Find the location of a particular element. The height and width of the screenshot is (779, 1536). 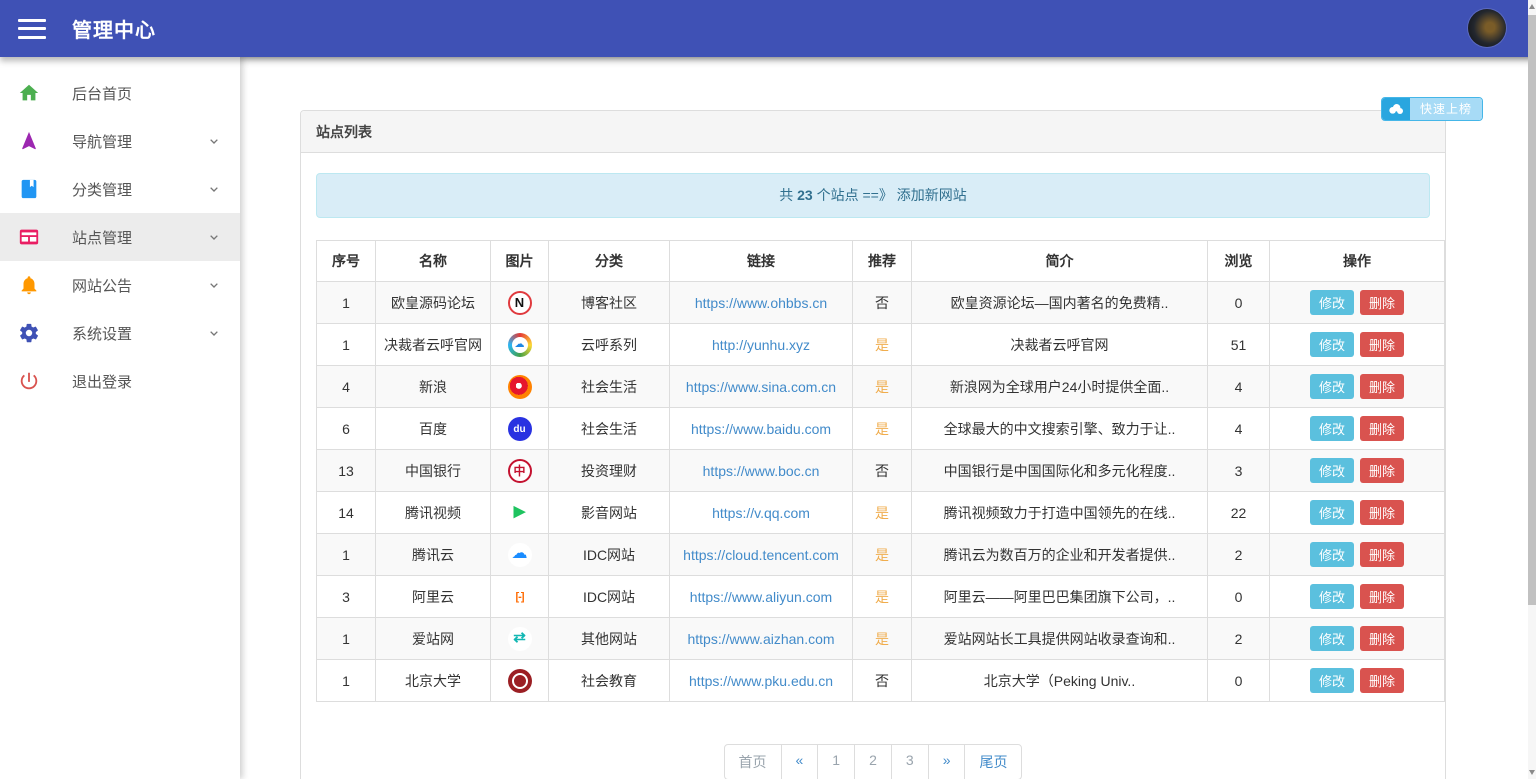

sidebar-item-logout: 退出登录 is located at coordinates (120, 381).